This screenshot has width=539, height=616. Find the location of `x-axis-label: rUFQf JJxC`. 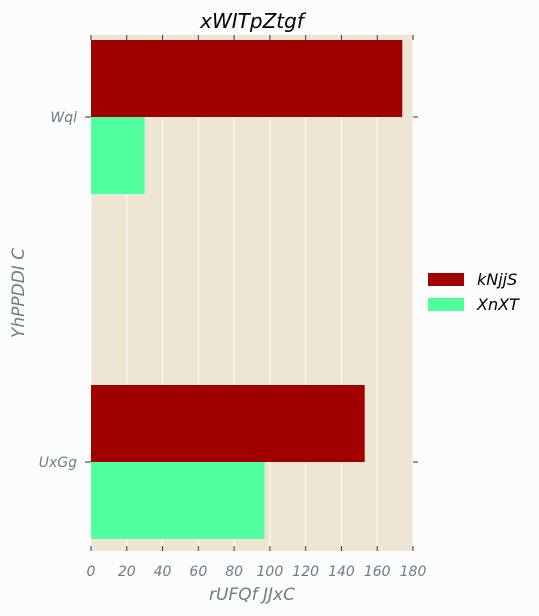

x-axis-label: rUFQf JJxC is located at coordinates (252, 595).